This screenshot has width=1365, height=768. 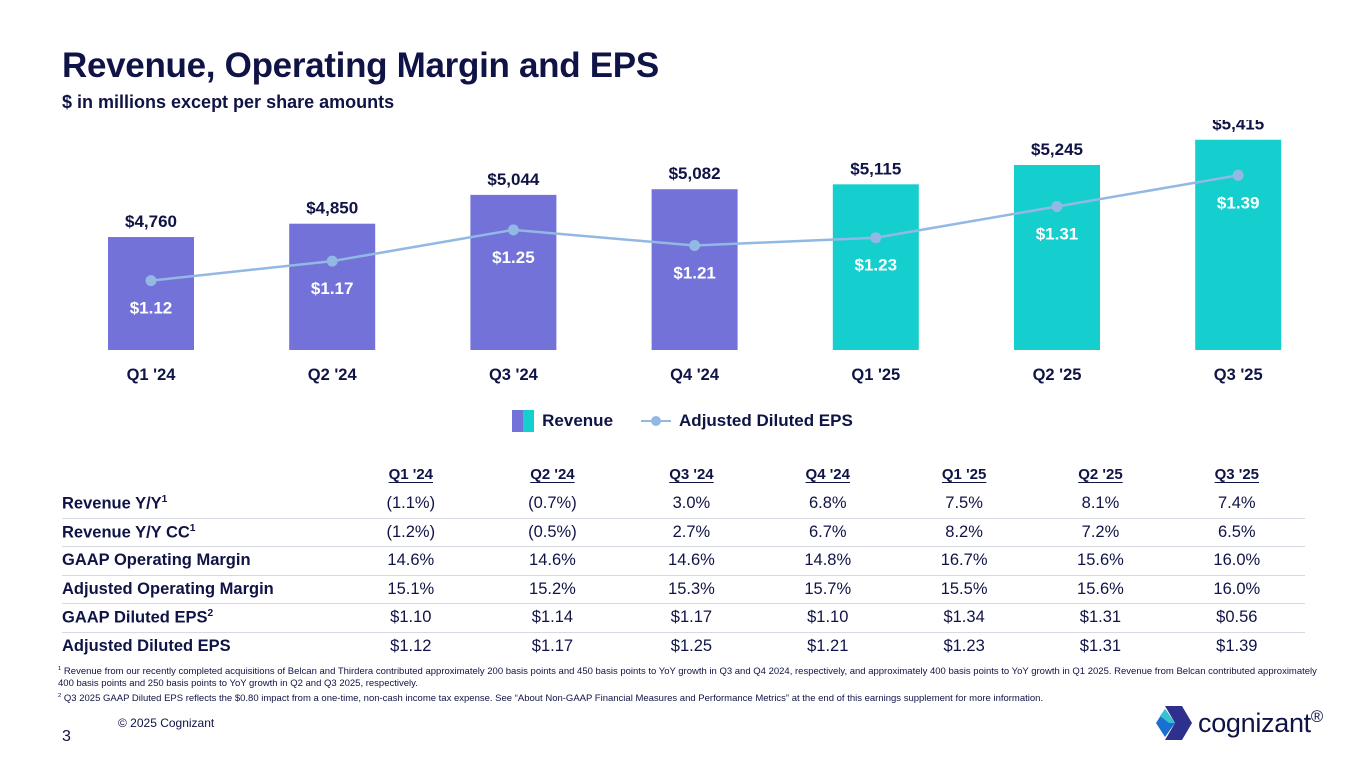 I want to click on cognizant-logo: cognizant®, so click(x=1239, y=723).